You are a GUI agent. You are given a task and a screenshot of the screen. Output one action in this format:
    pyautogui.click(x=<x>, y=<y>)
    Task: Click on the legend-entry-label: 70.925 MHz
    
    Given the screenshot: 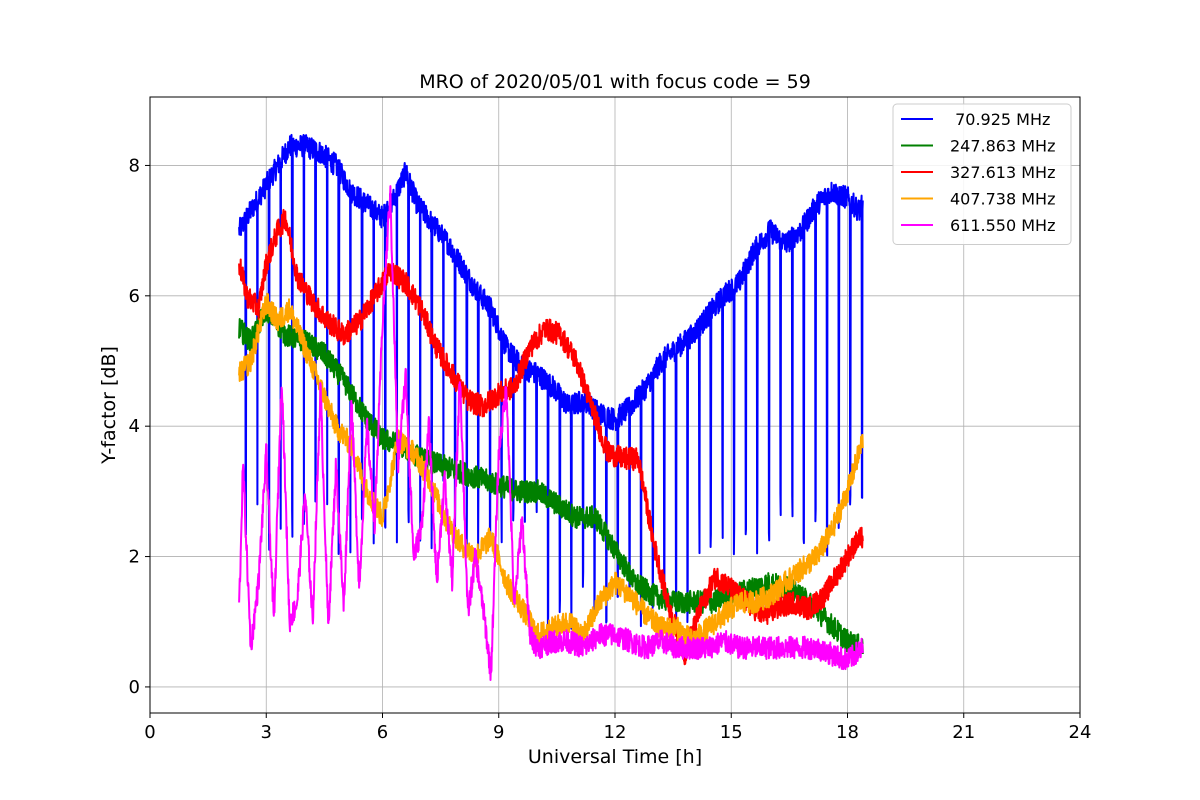 What is the action you would take?
    pyautogui.click(x=1000, y=119)
    